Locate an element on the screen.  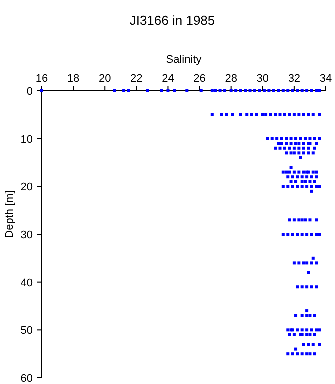
x-tick-label: 18 is located at coordinates (73, 79).